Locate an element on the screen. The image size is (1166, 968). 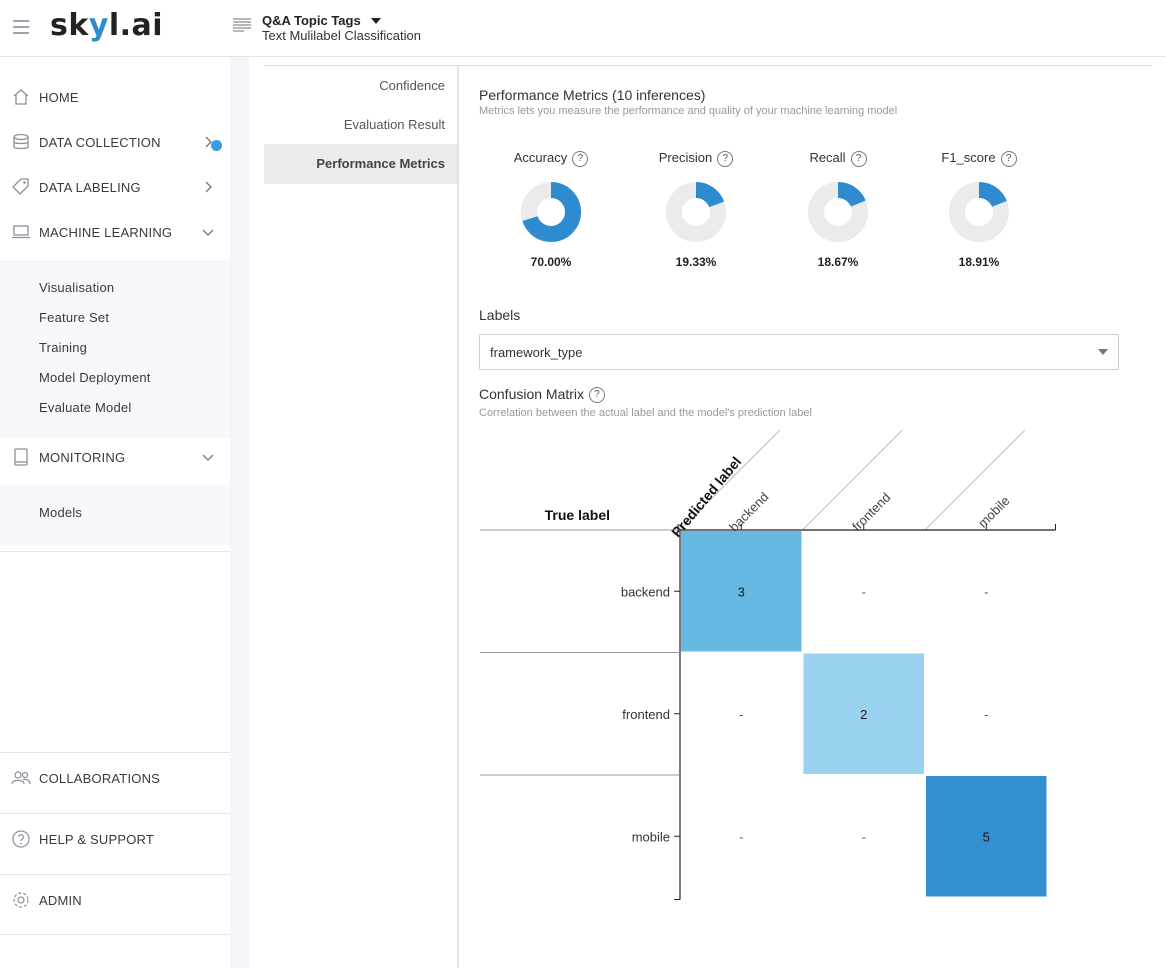
metric-label: Precision? is located at coordinates (696, 158).